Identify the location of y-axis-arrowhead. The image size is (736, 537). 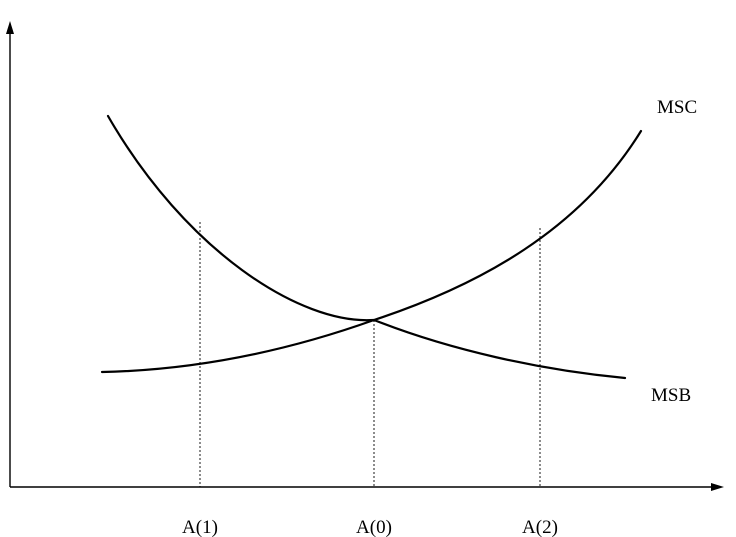
(10, 27).